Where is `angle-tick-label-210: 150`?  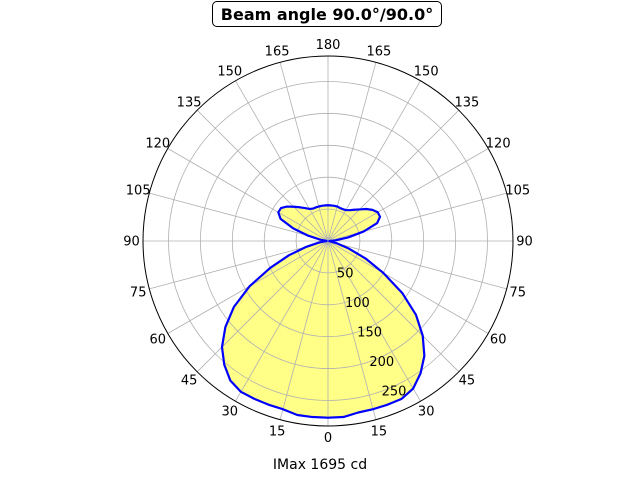 angle-tick-label-210: 150 is located at coordinates (229, 71).